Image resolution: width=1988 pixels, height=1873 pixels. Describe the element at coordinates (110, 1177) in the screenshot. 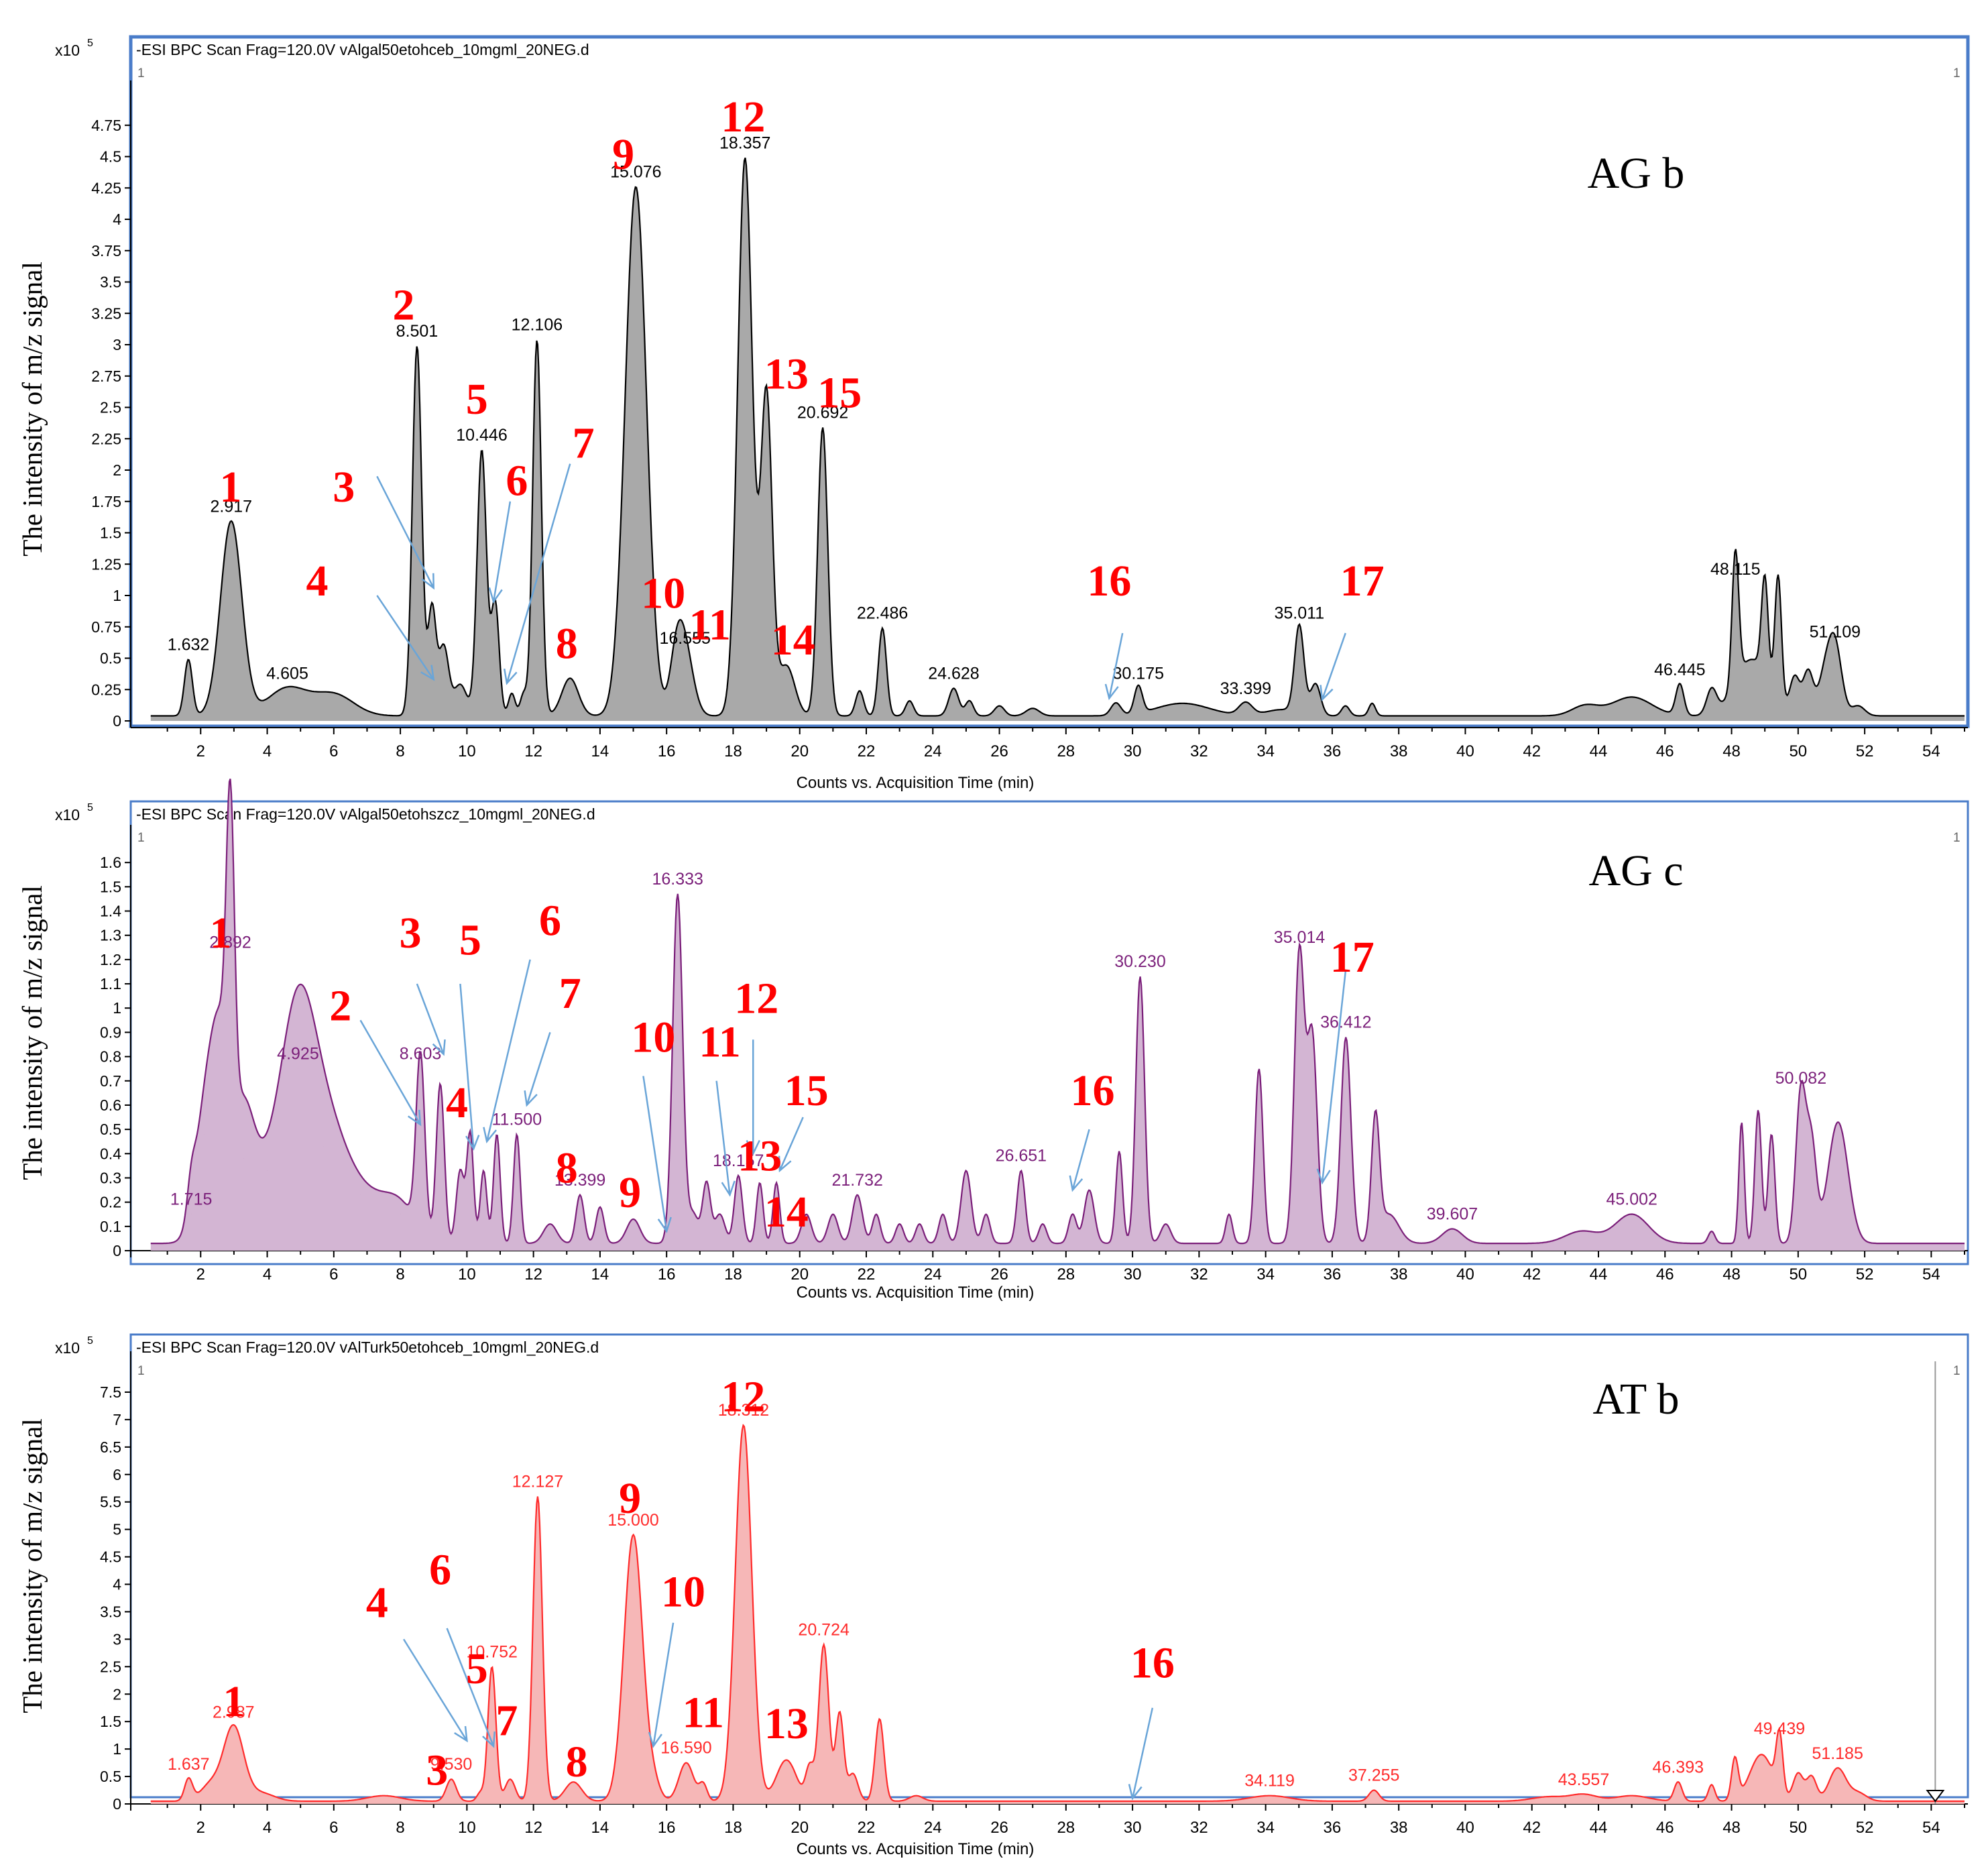

I see `y-tick-label: 0.3` at that location.